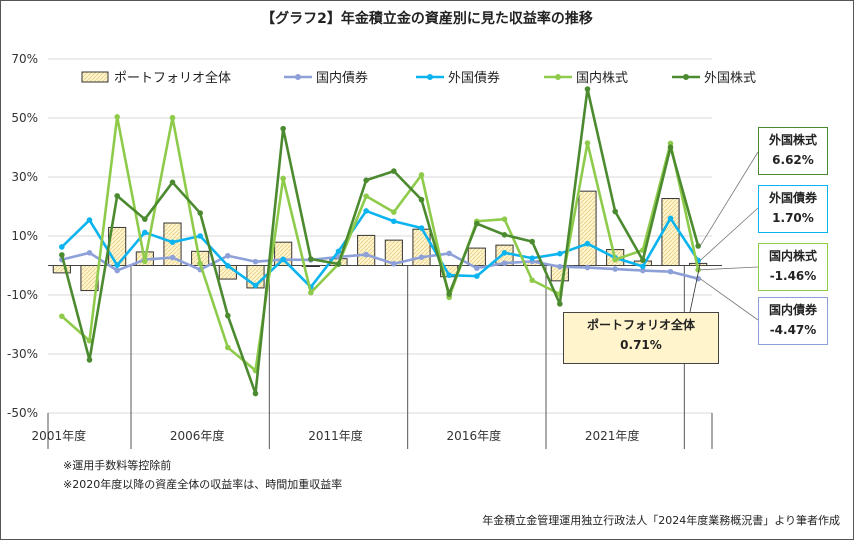 This screenshot has height=540, width=854. I want to click on callout-label: 国内株式, so click(792, 256).